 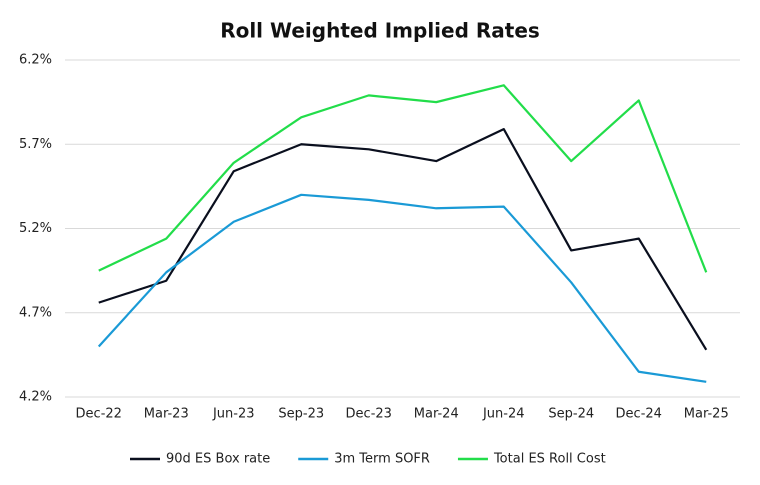 What do you see at coordinates (301, 414) in the screenshot?
I see `x-tick-label: Sep-23` at bounding box center [301, 414].